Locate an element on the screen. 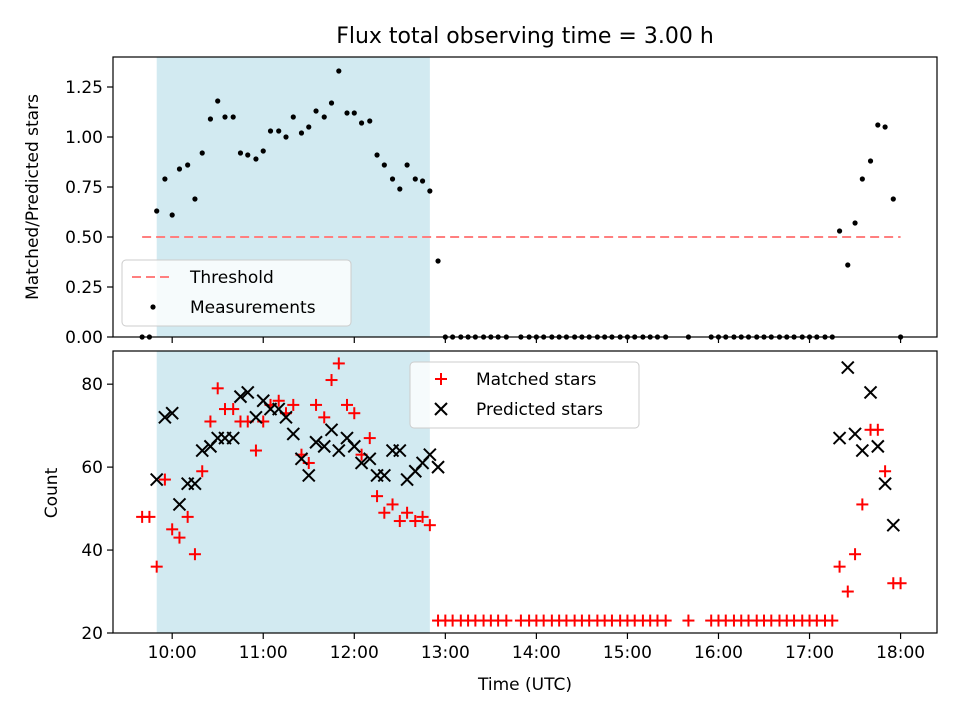 This screenshot has width=960, height=720. x-tick-label: 13:00 is located at coordinates (445, 653).